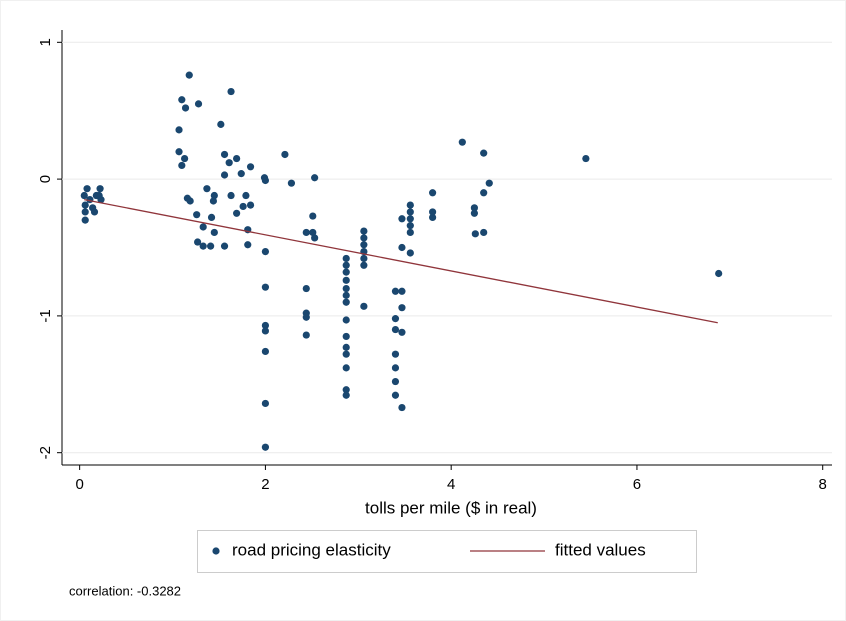 The image size is (846, 621). I want to click on x-tick-label: 6, so click(637, 484).